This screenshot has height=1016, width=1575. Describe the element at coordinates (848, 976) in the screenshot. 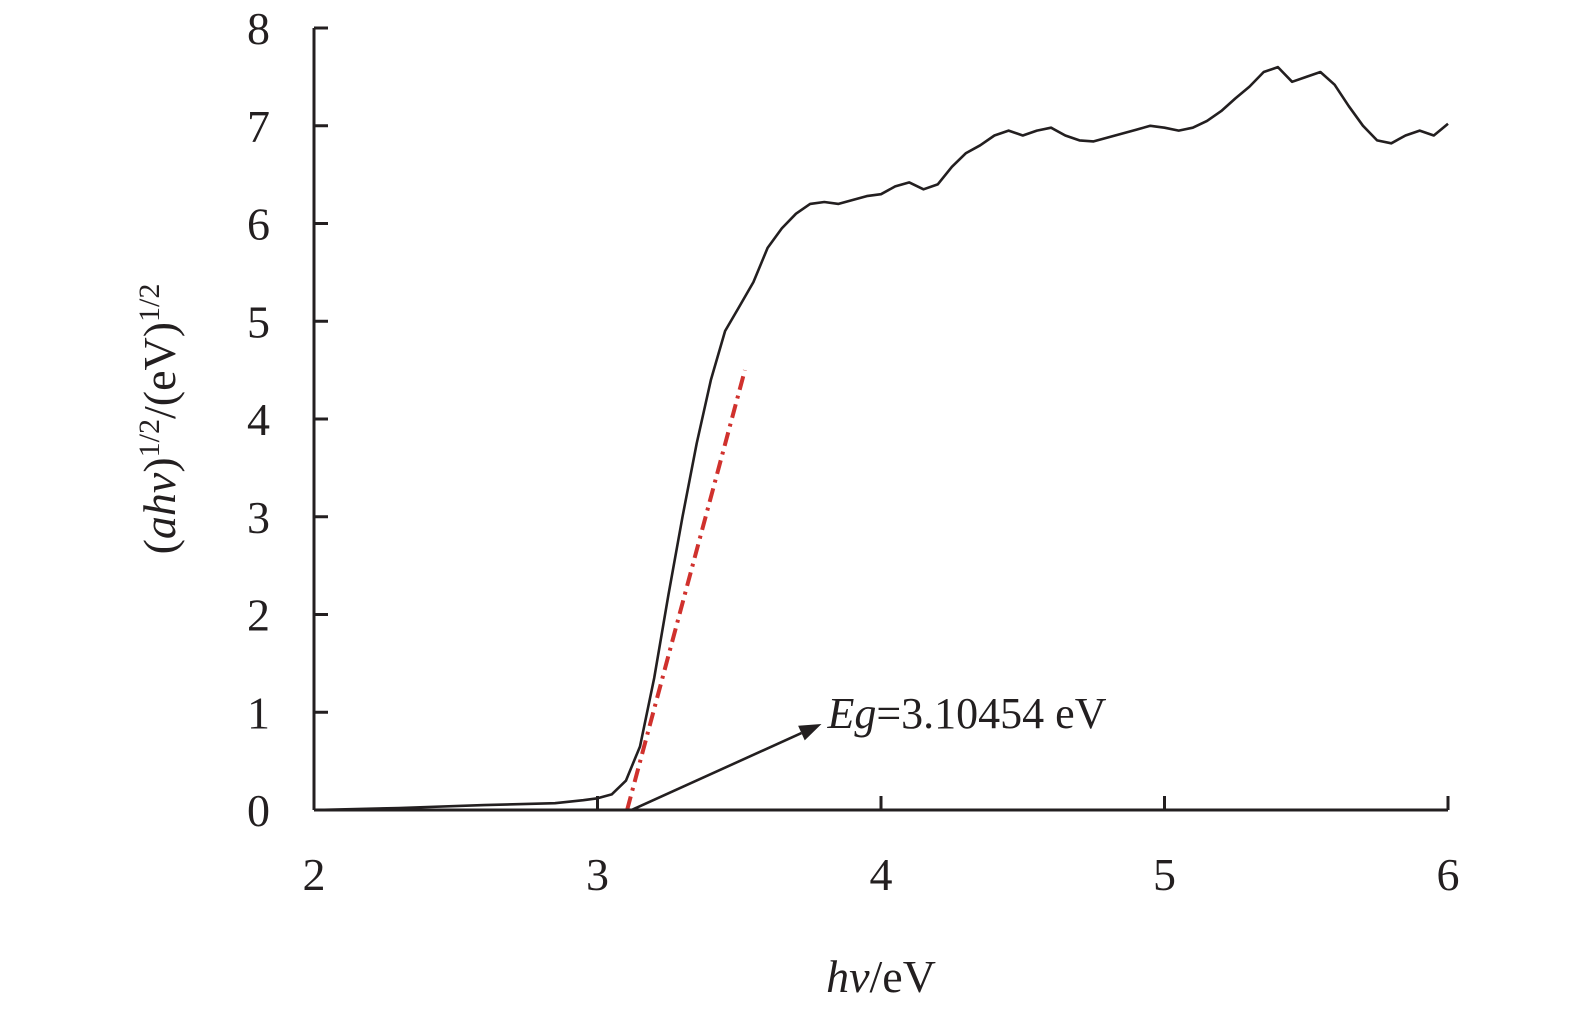

I see `x-axis-title-italic: hv` at that location.